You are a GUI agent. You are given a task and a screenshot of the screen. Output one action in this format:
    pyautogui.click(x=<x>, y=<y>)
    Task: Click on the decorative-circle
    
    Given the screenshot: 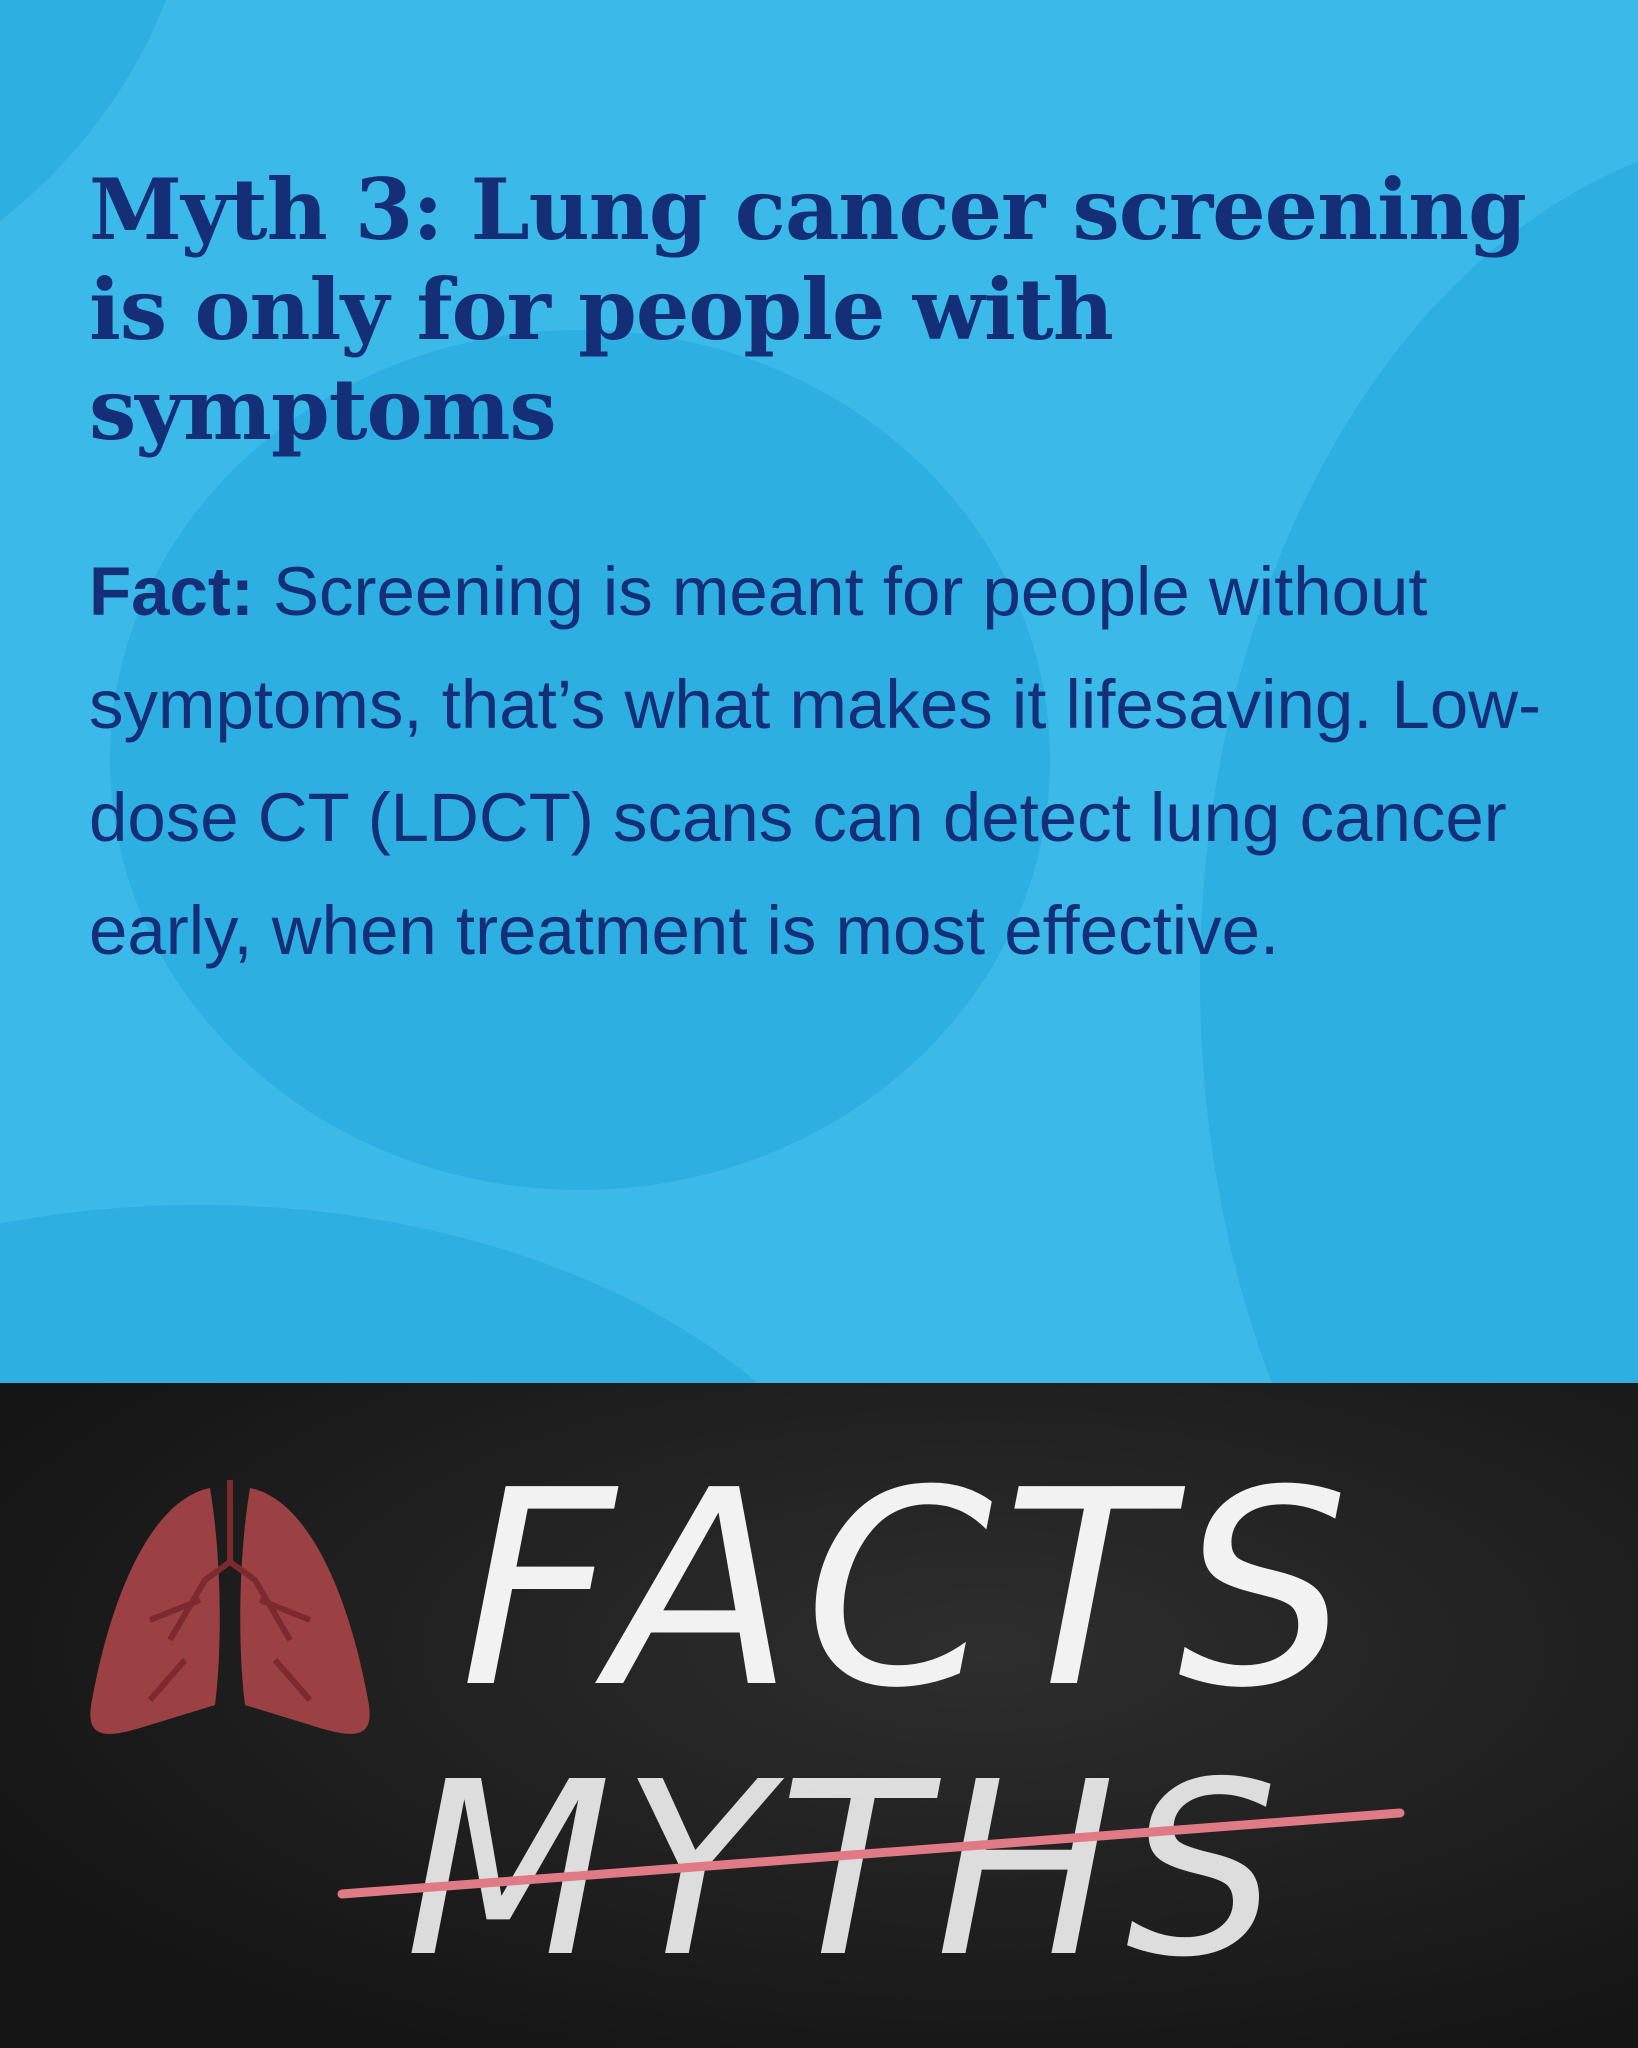 What is the action you would take?
    pyautogui.click(x=450, y=1294)
    